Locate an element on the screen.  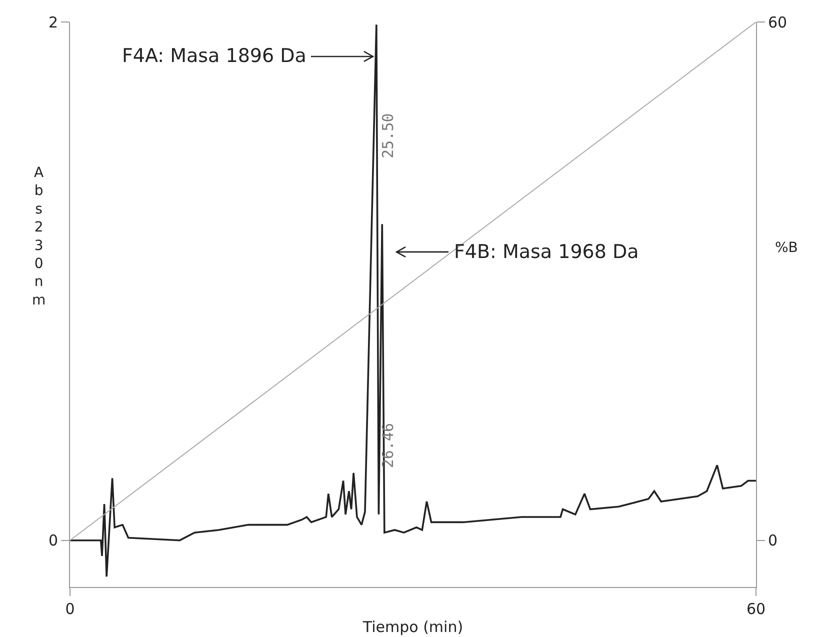
annotation: F4A: Masa 1896 Da is located at coordinates (214, 56).